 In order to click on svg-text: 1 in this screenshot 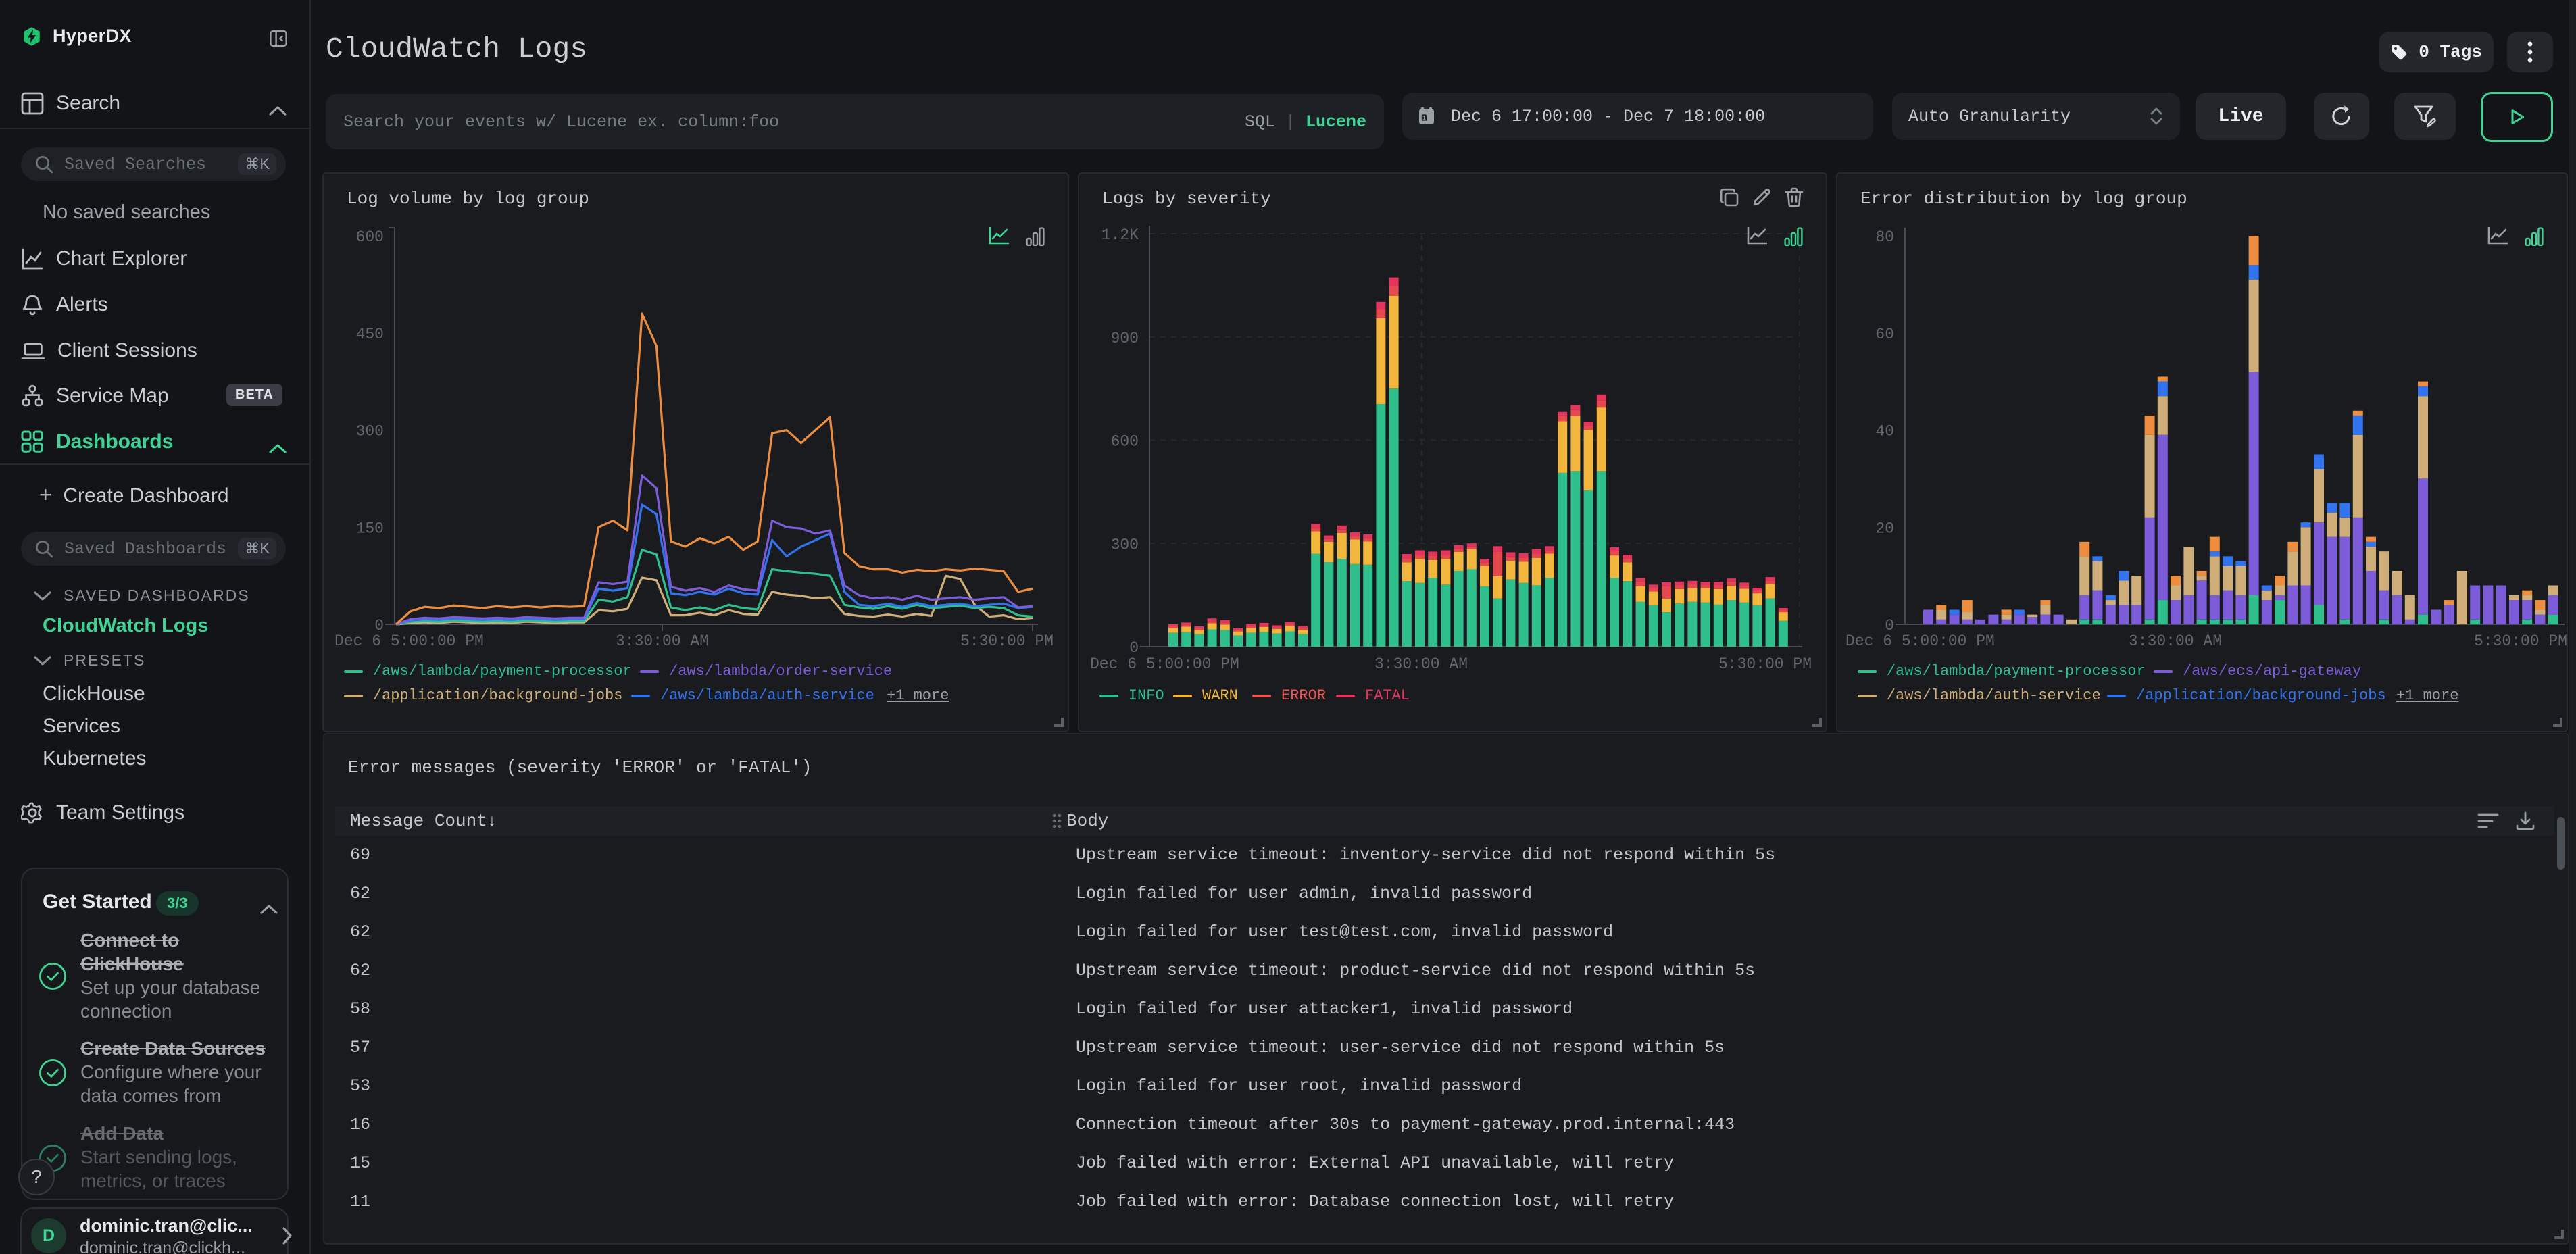, I will do `click(1424, 118)`.